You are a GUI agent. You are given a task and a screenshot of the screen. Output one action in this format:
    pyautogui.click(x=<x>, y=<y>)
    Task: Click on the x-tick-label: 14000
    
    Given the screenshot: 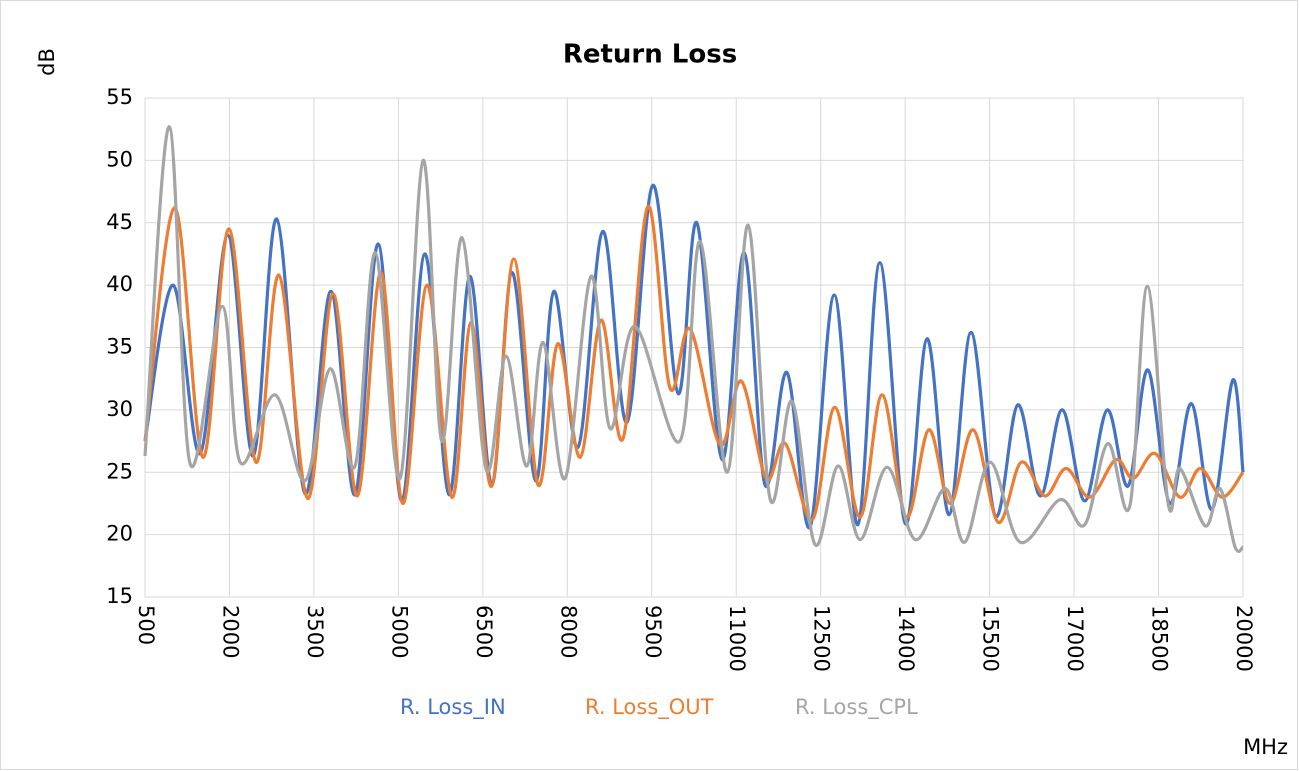 What is the action you would take?
    pyautogui.click(x=906, y=638)
    